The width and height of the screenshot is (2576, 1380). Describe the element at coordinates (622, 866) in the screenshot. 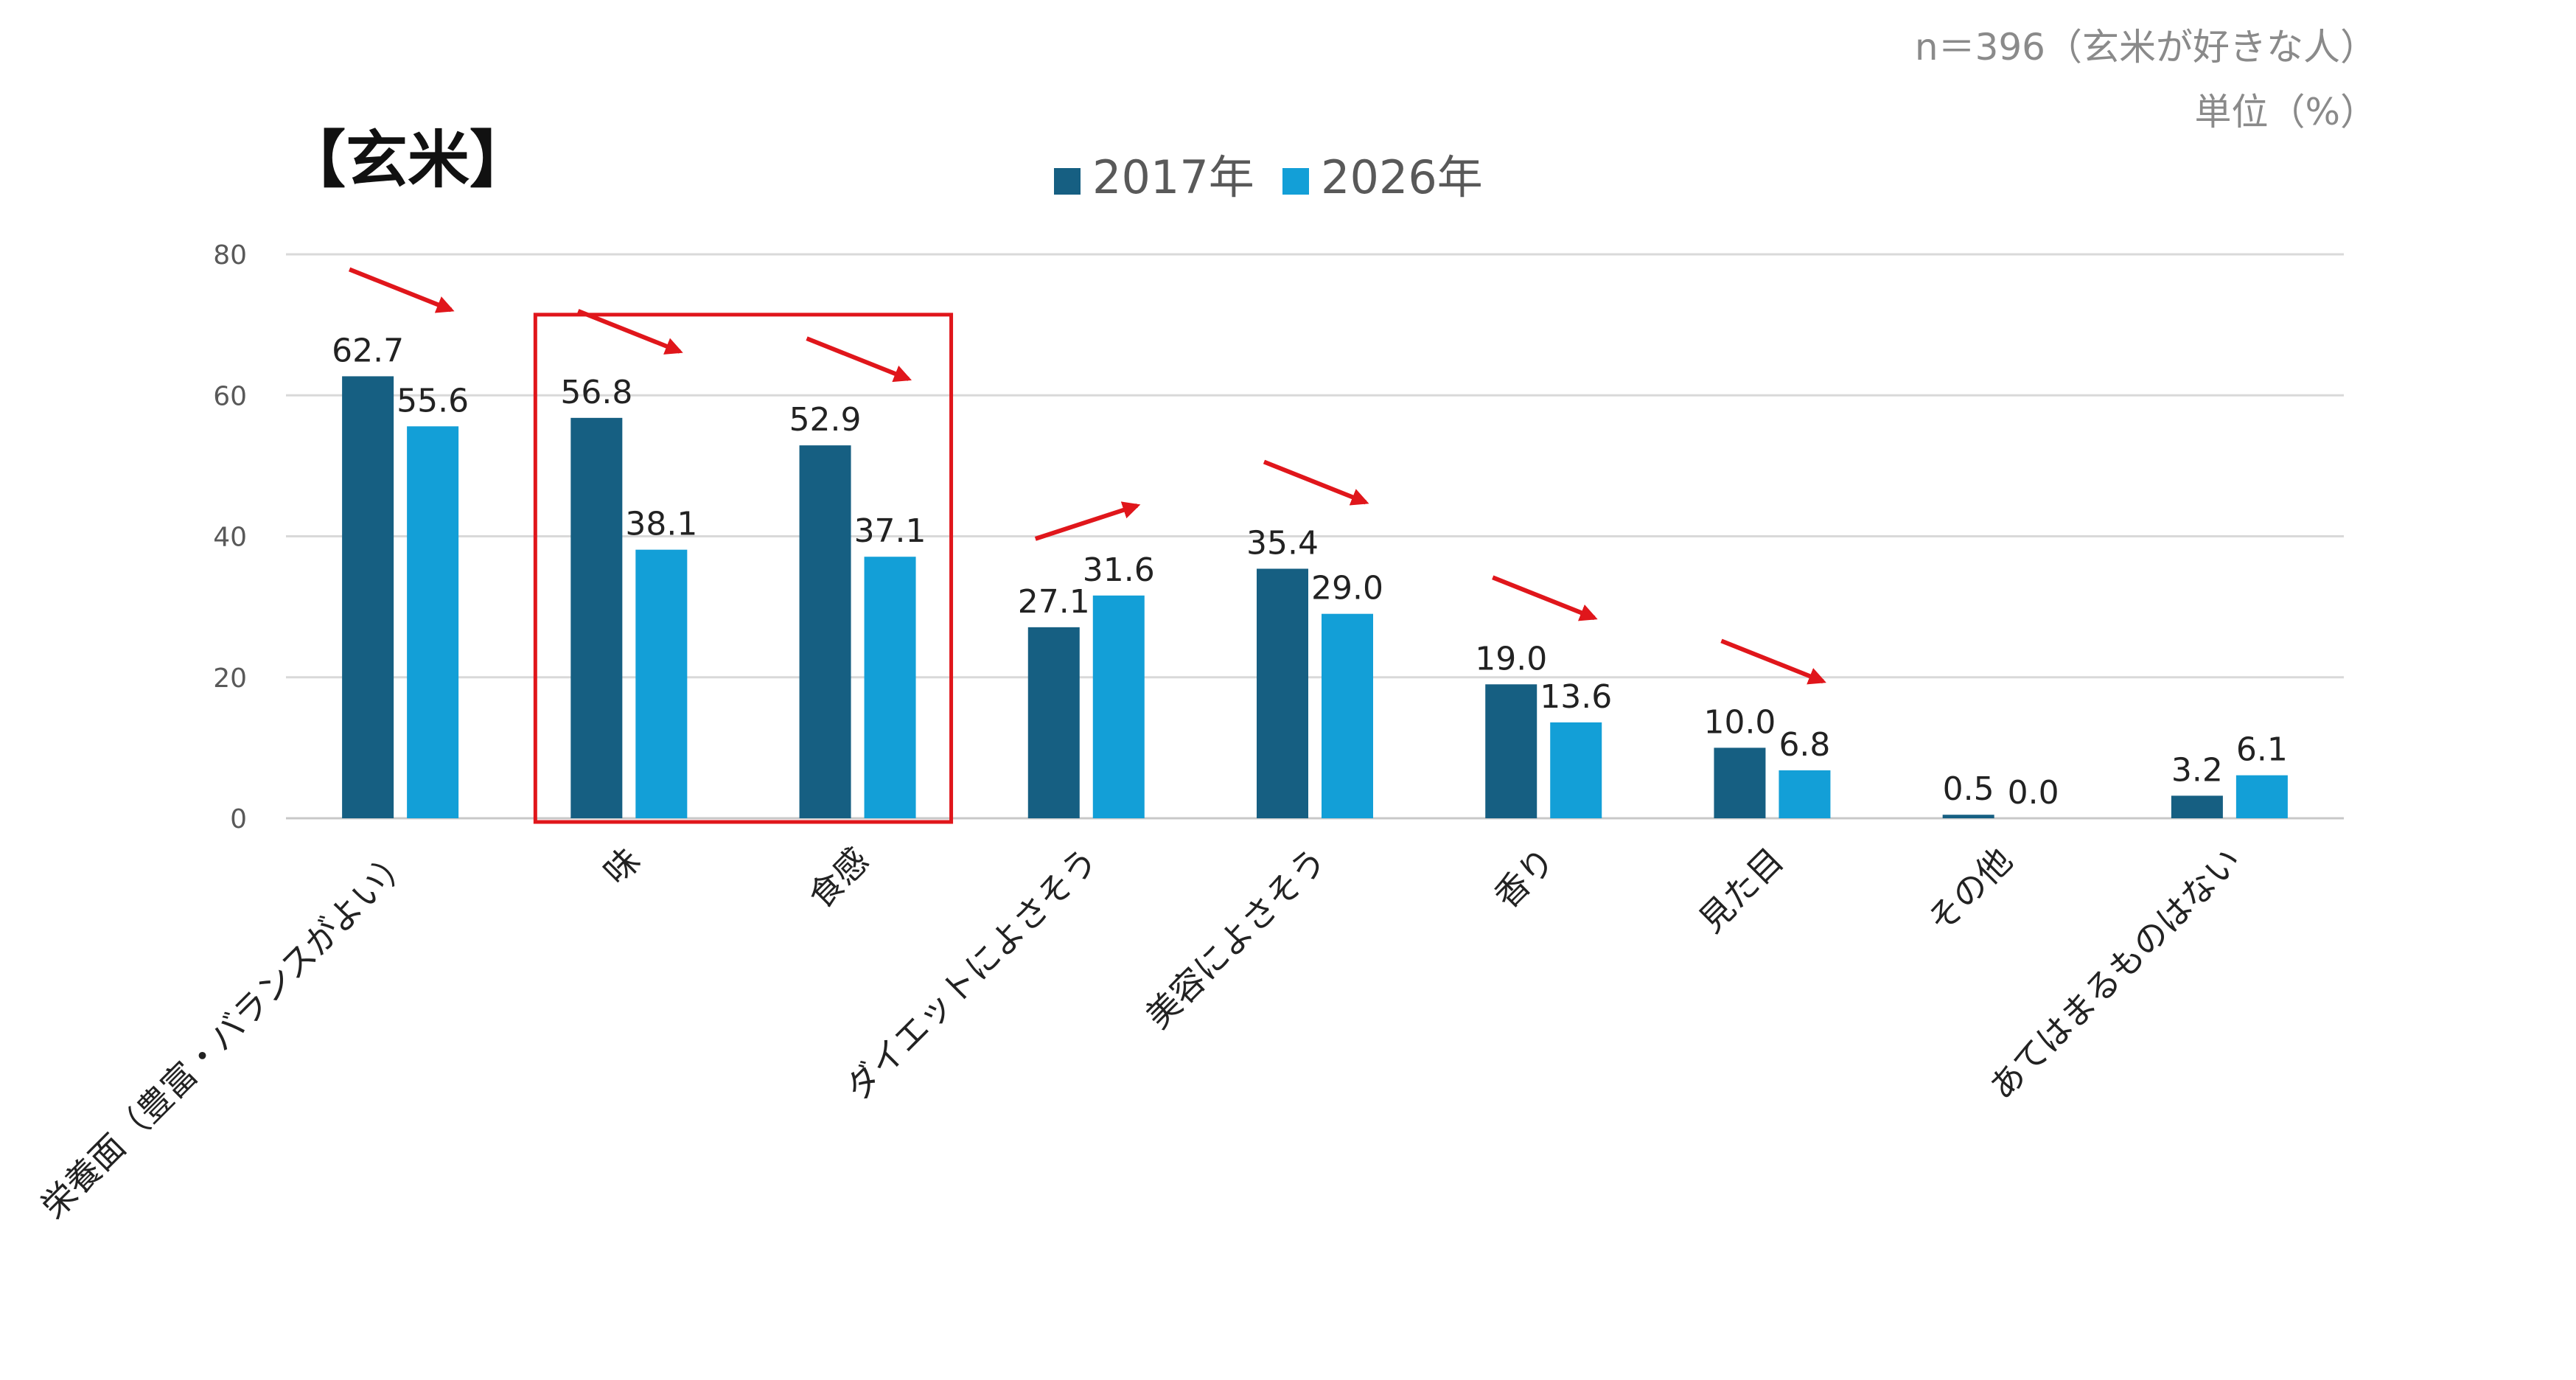

I see `x-tick-label: 味` at that location.